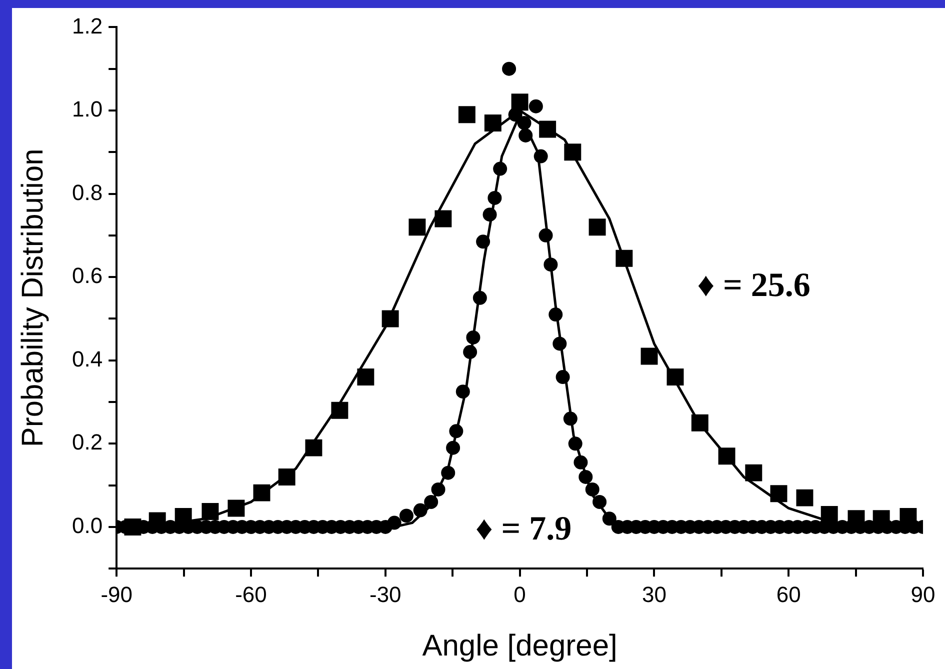 The height and width of the screenshot is (669, 945). I want to click on y-tick-label: 0.0, so click(87, 525).